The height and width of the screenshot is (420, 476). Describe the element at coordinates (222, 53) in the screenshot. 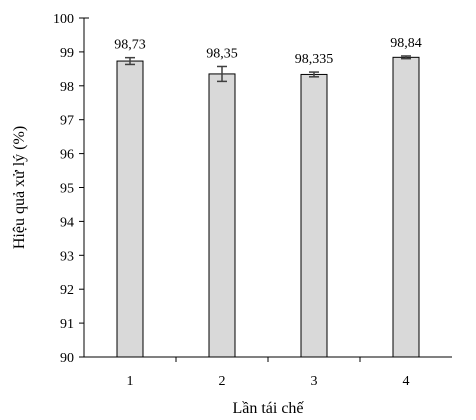

I see `data-label: 98,35` at that location.